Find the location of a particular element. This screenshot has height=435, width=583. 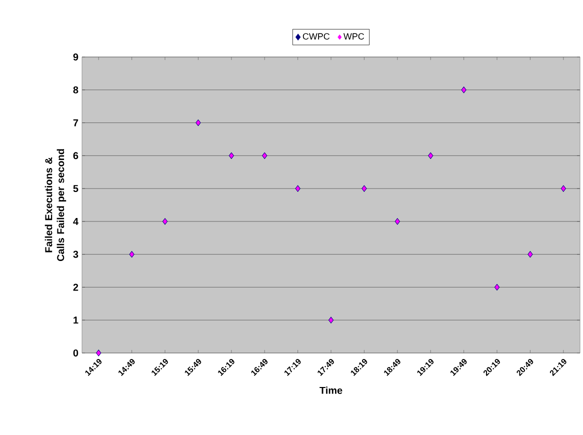

legend-label: CWPC is located at coordinates (316, 36).